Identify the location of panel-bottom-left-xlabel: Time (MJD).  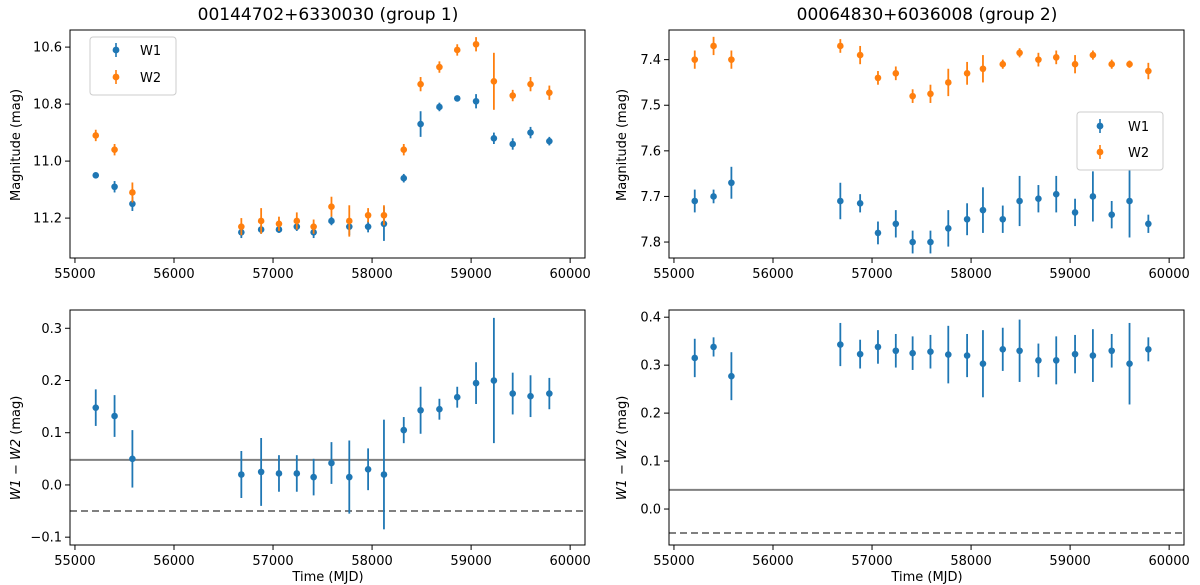
(327, 577).